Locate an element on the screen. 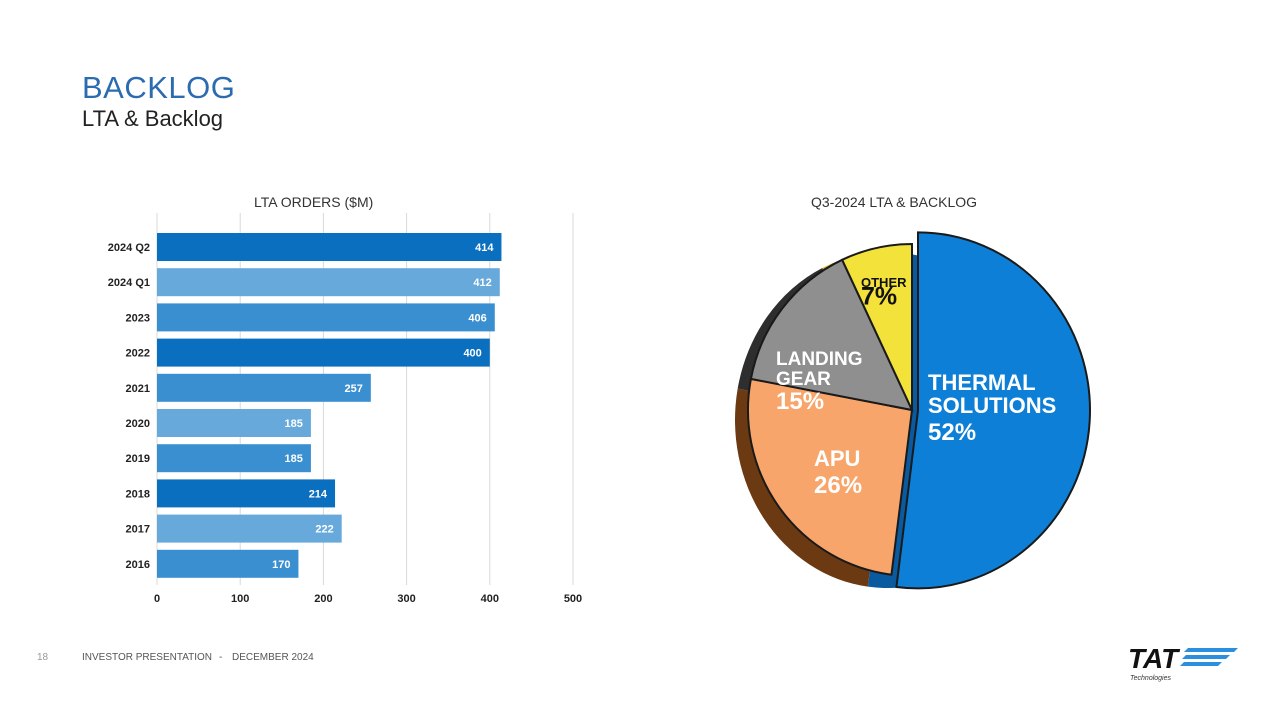  x-tick-label: 500 is located at coordinates (573, 599).